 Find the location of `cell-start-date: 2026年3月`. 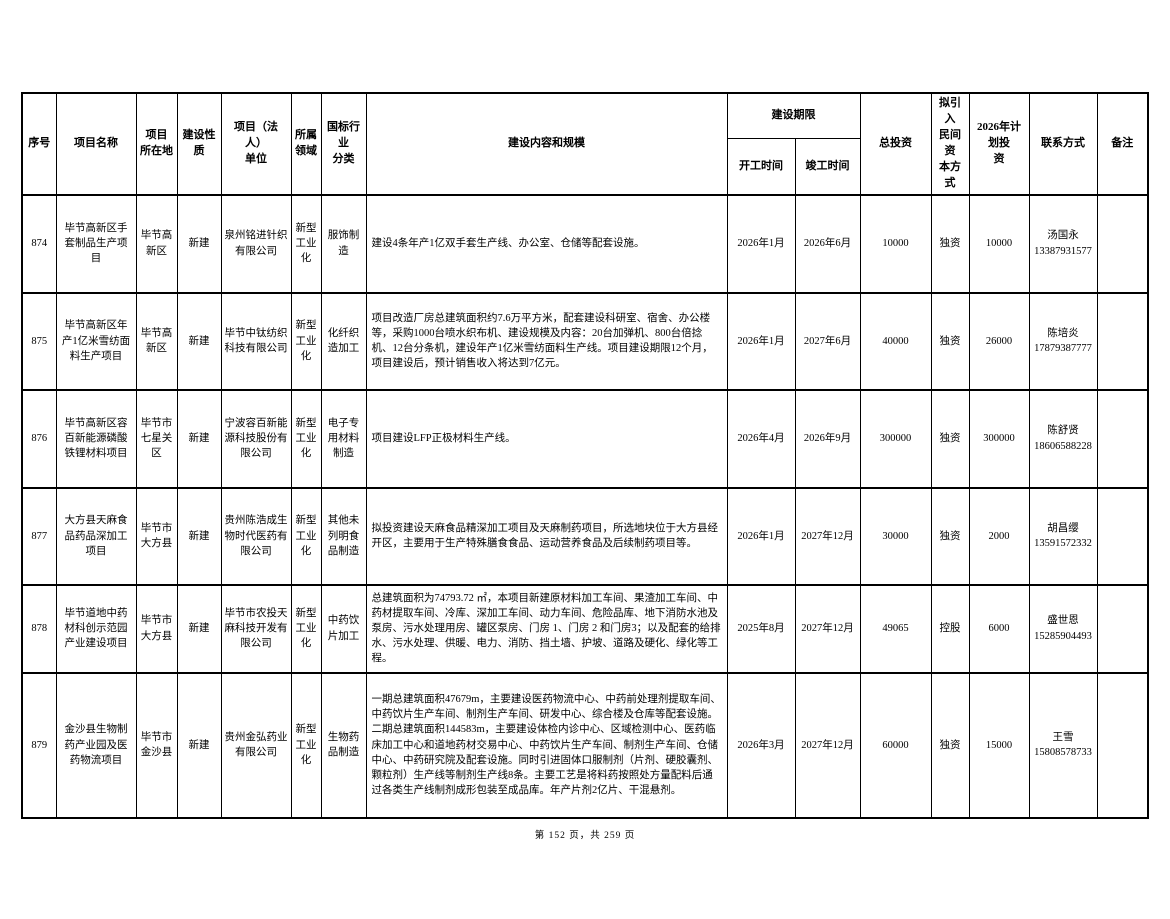

cell-start-date: 2026年3月 is located at coordinates (761, 745).